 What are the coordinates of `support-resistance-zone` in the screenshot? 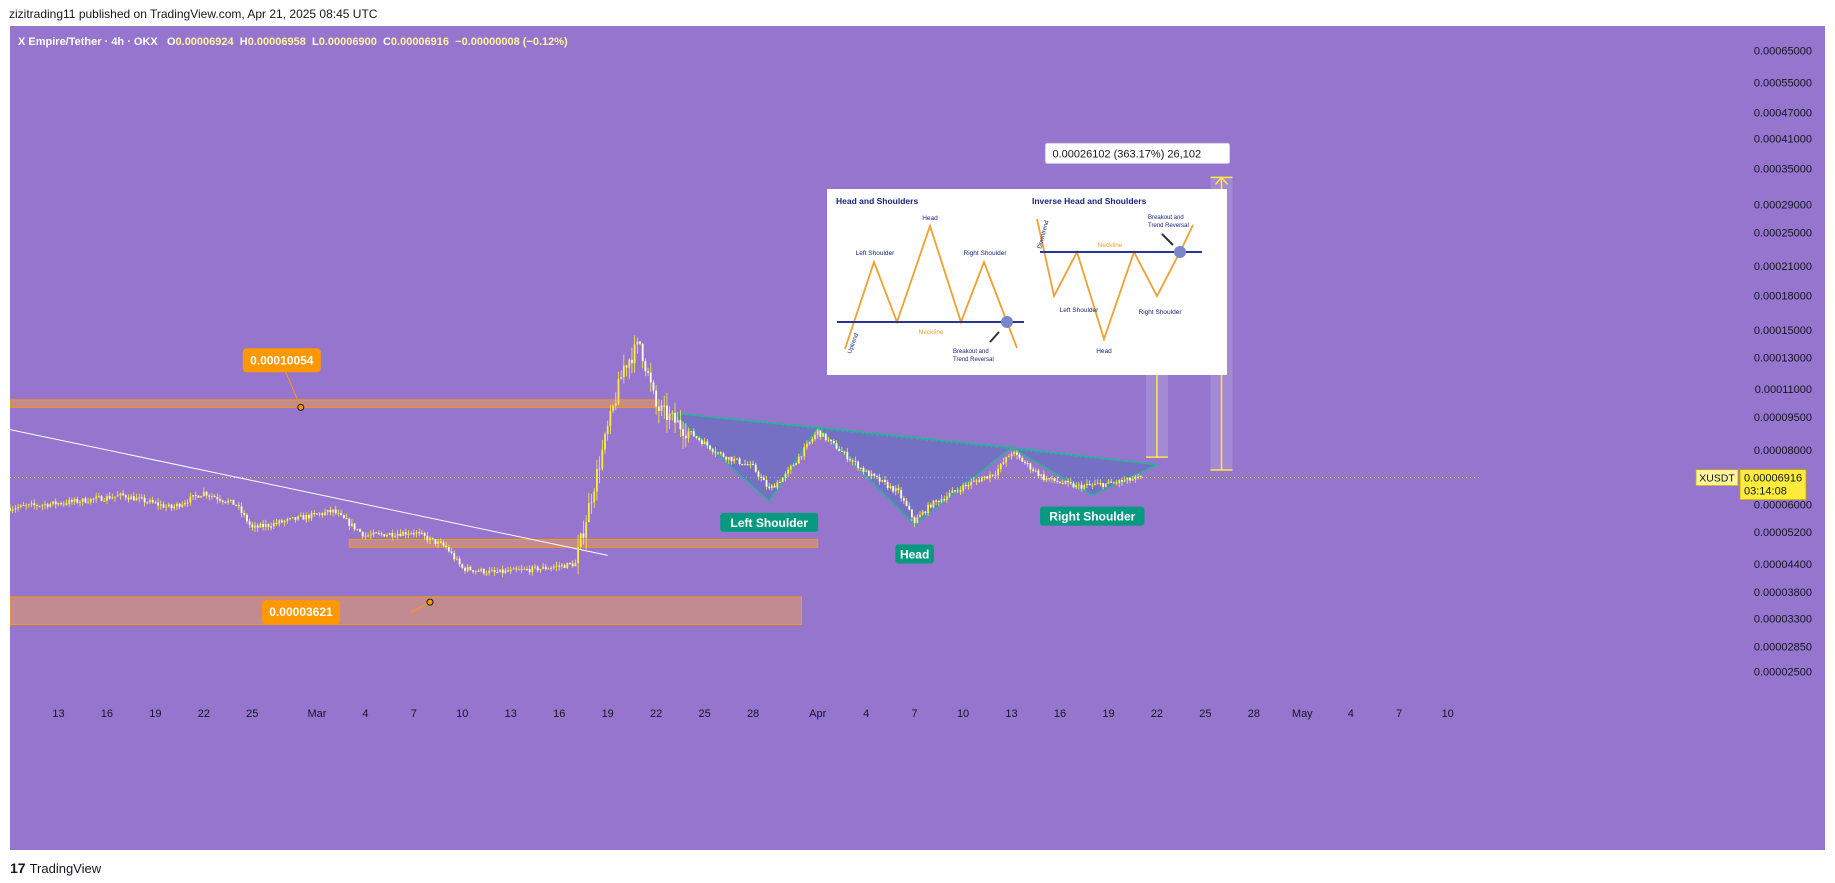 It's located at (333, 403).